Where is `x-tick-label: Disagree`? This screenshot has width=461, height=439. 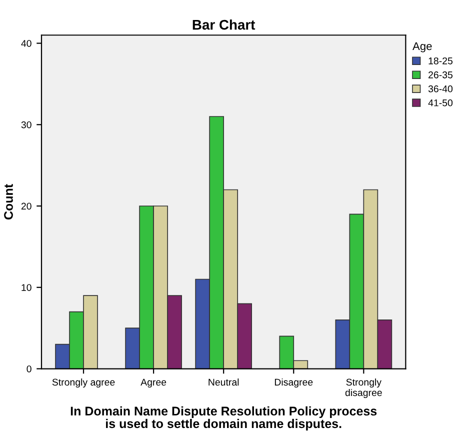
x-tick-label: Disagree is located at coordinates (293, 383).